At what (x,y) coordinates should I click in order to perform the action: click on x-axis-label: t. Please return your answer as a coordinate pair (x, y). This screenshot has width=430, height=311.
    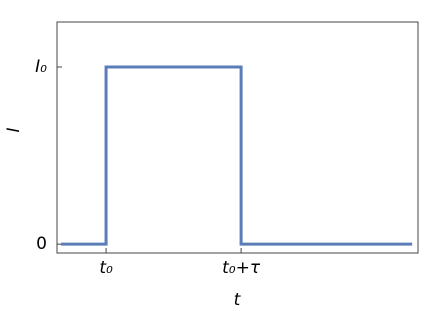
    Looking at the image, I should click on (238, 300).